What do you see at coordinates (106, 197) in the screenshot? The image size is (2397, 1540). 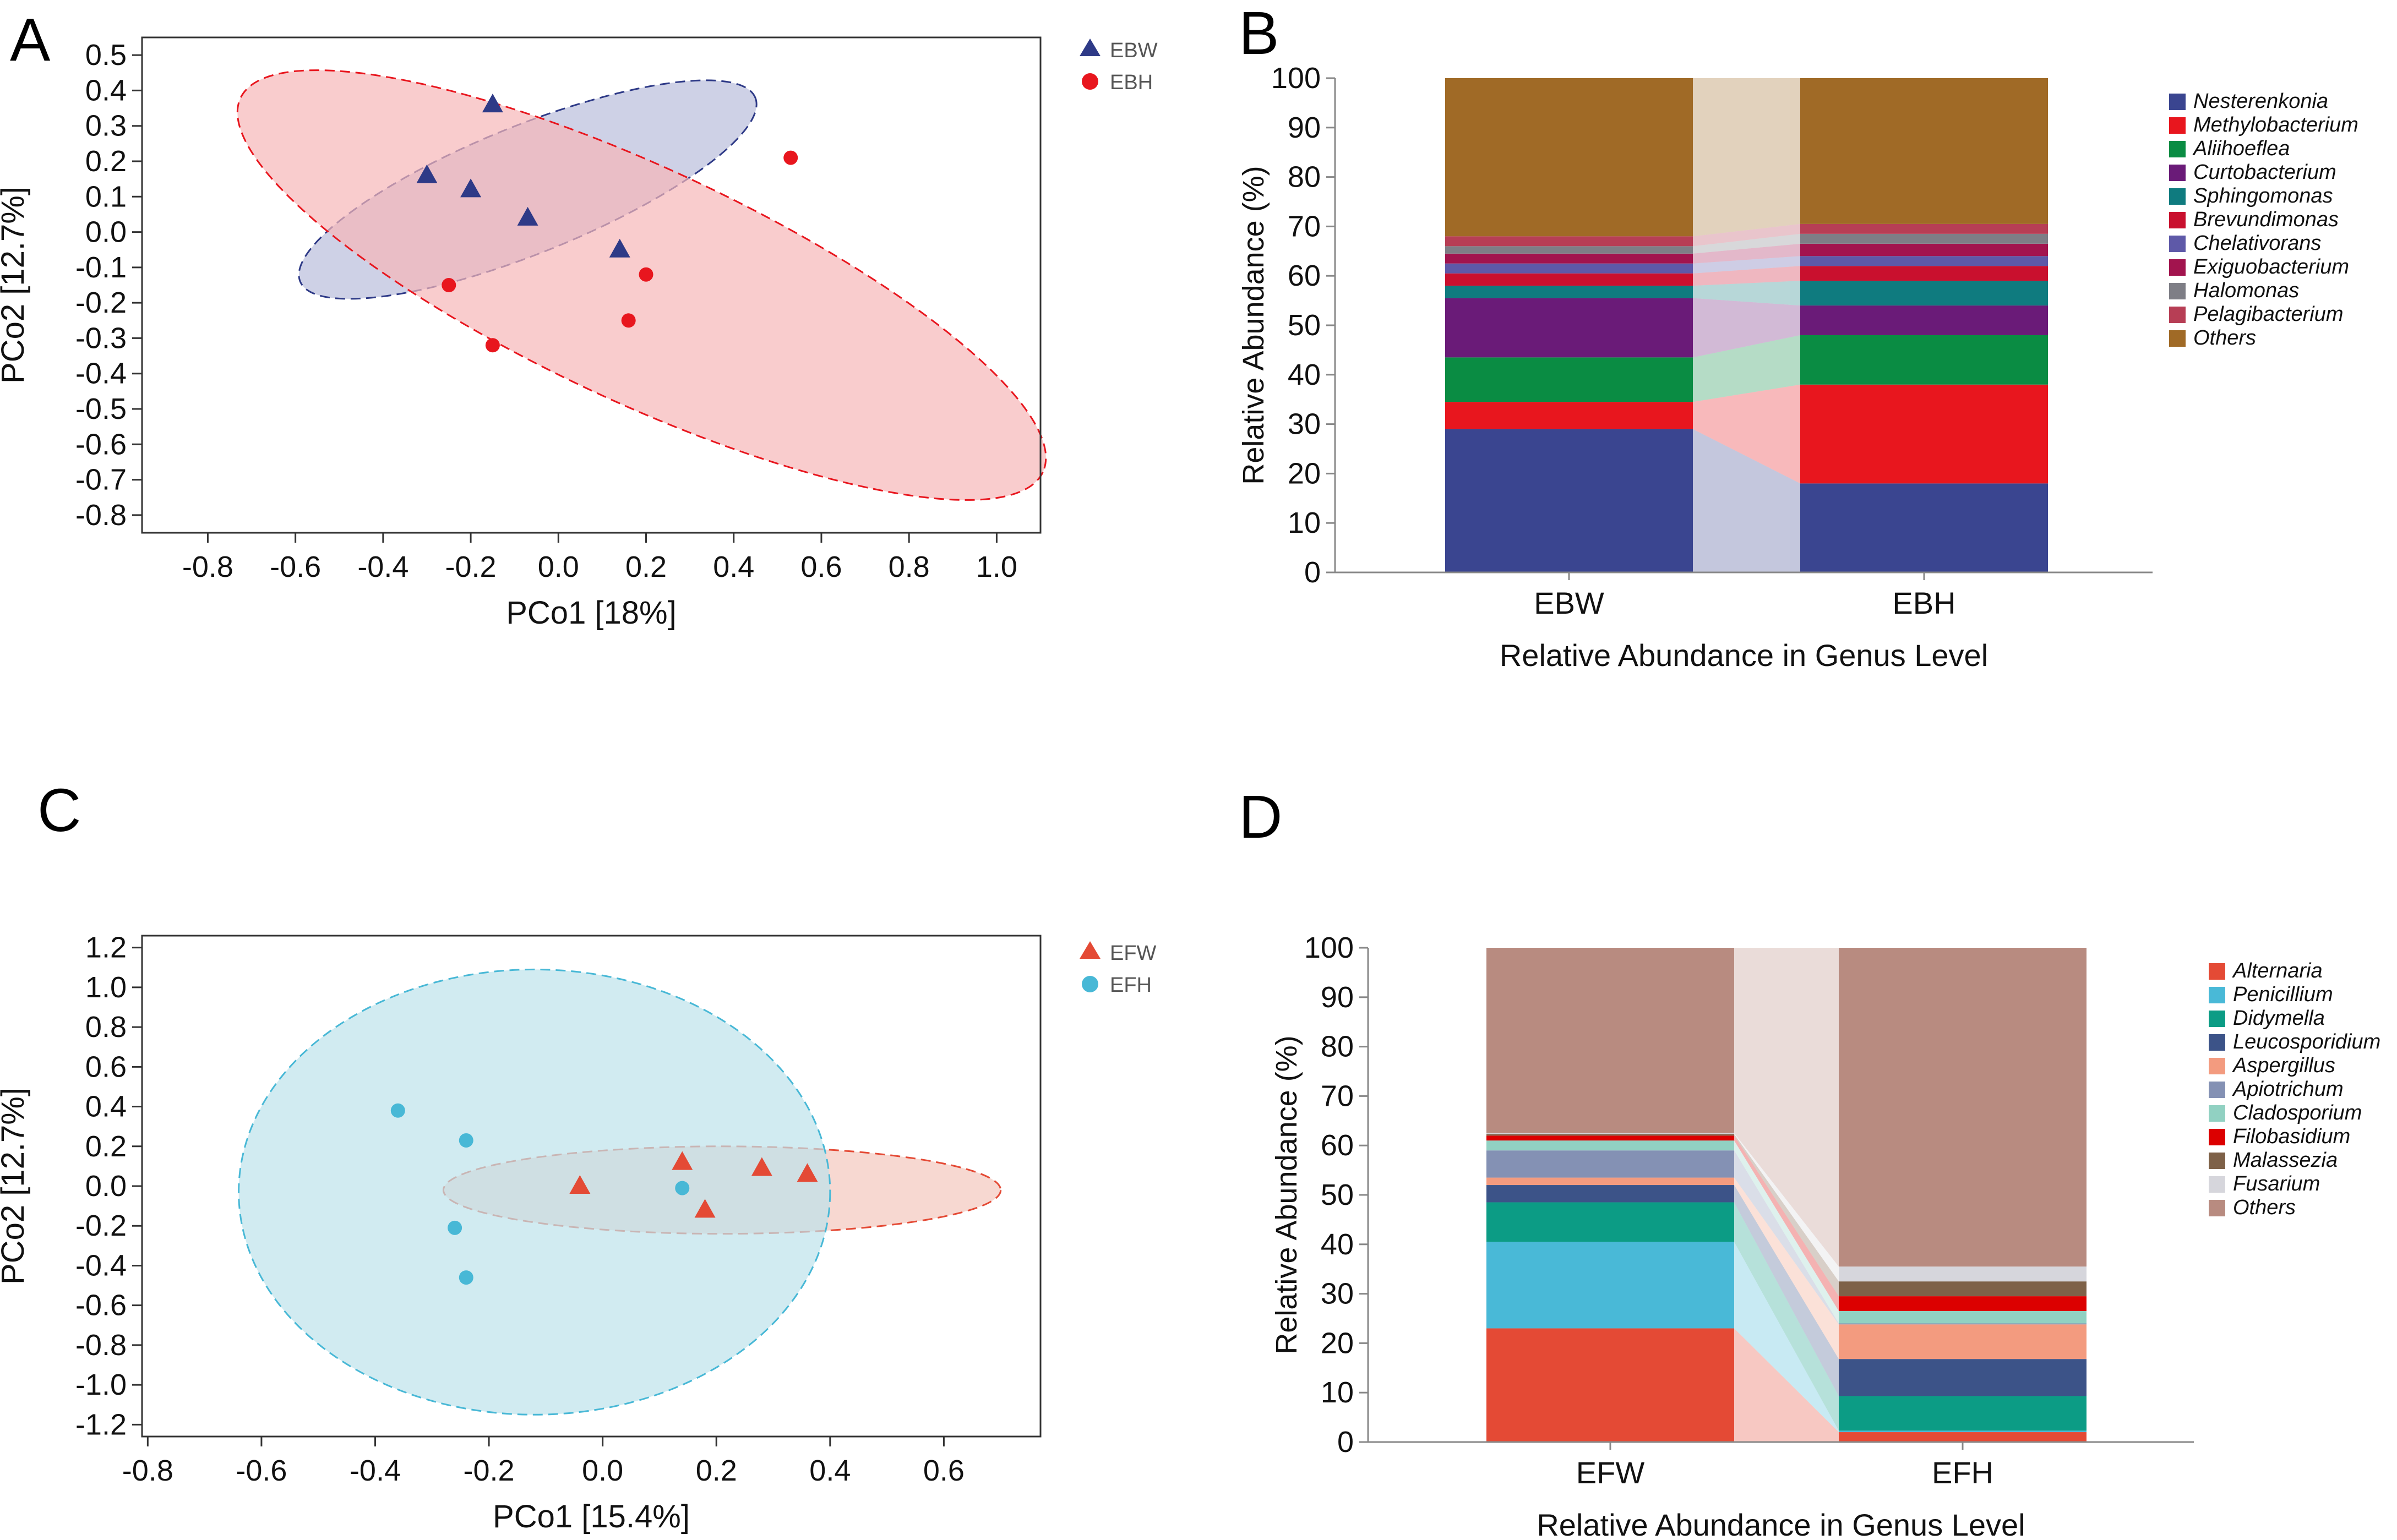 I see `y-tick-label: 0.1` at bounding box center [106, 197].